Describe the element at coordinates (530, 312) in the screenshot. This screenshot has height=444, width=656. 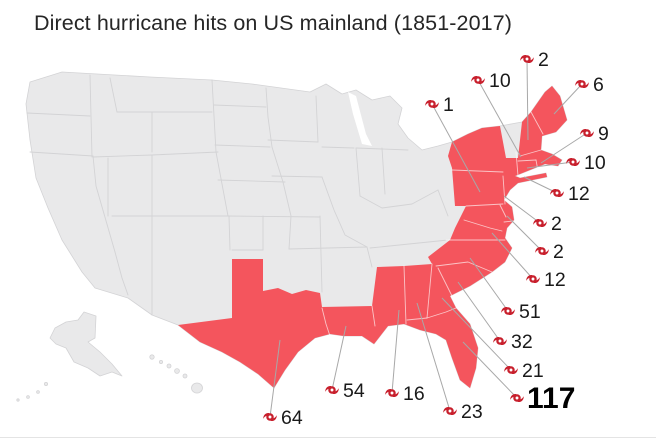
I see `callout-value-north-carolina: 51` at that location.